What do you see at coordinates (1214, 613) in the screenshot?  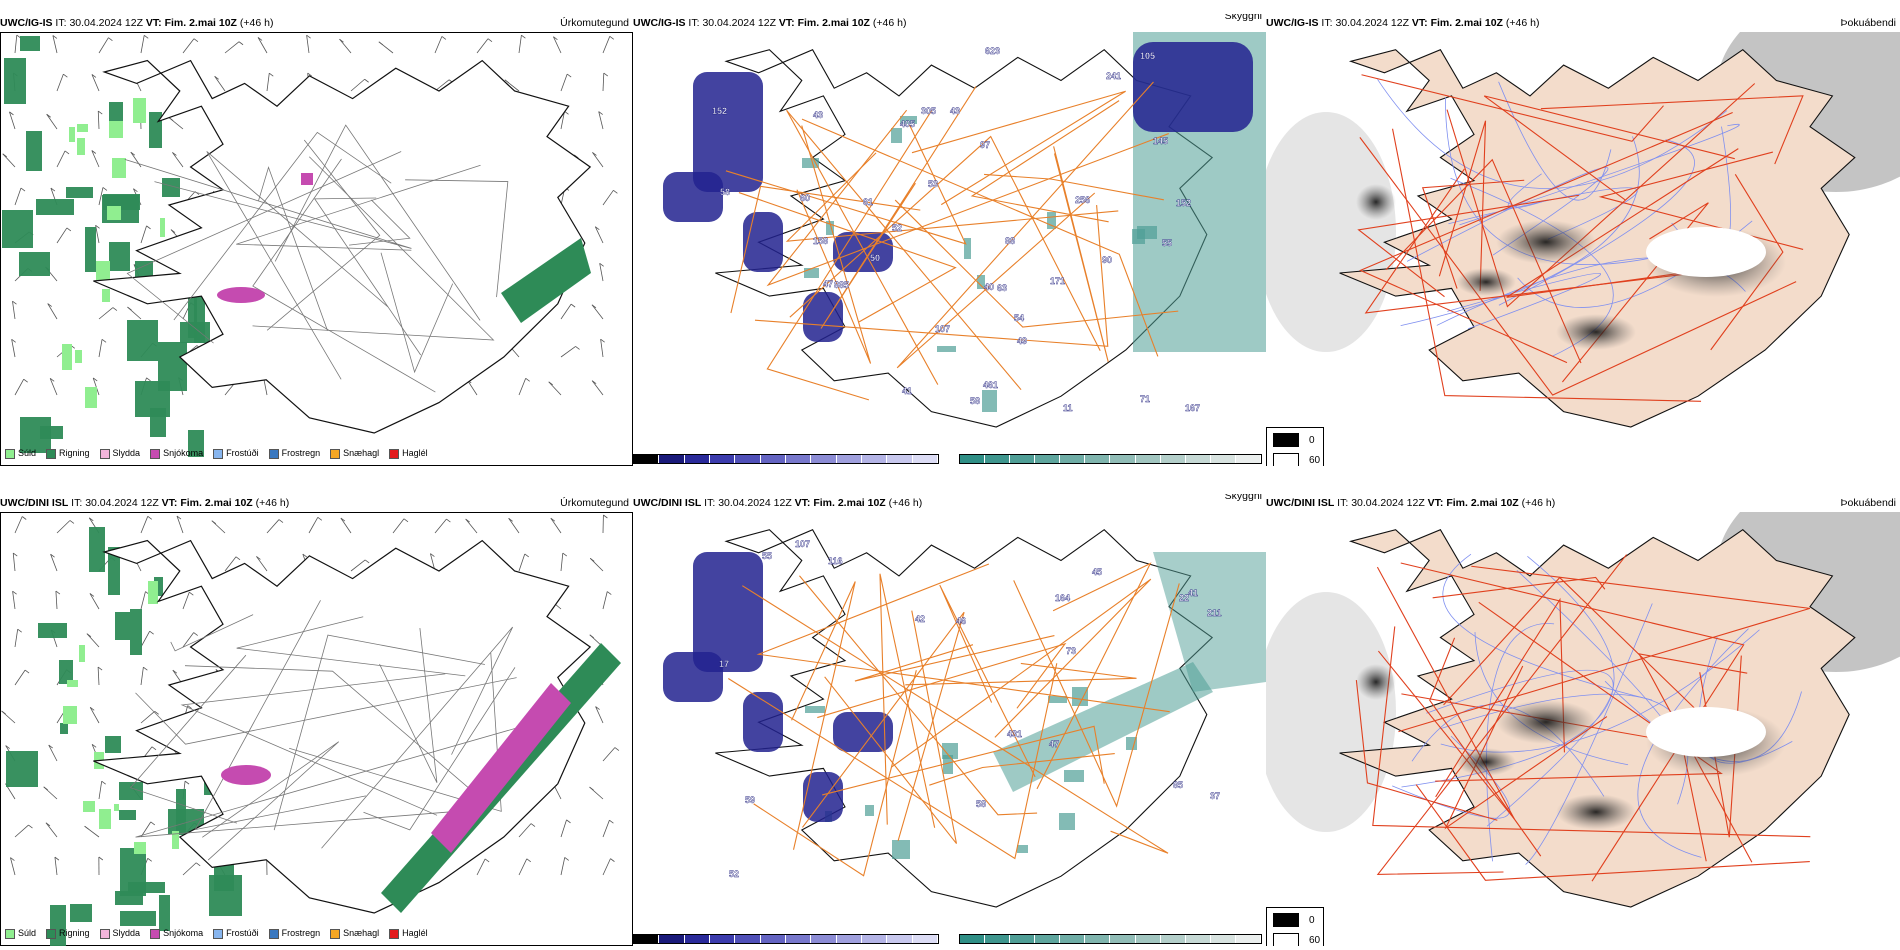 I see `cloudbase-label: 211` at bounding box center [1214, 613].